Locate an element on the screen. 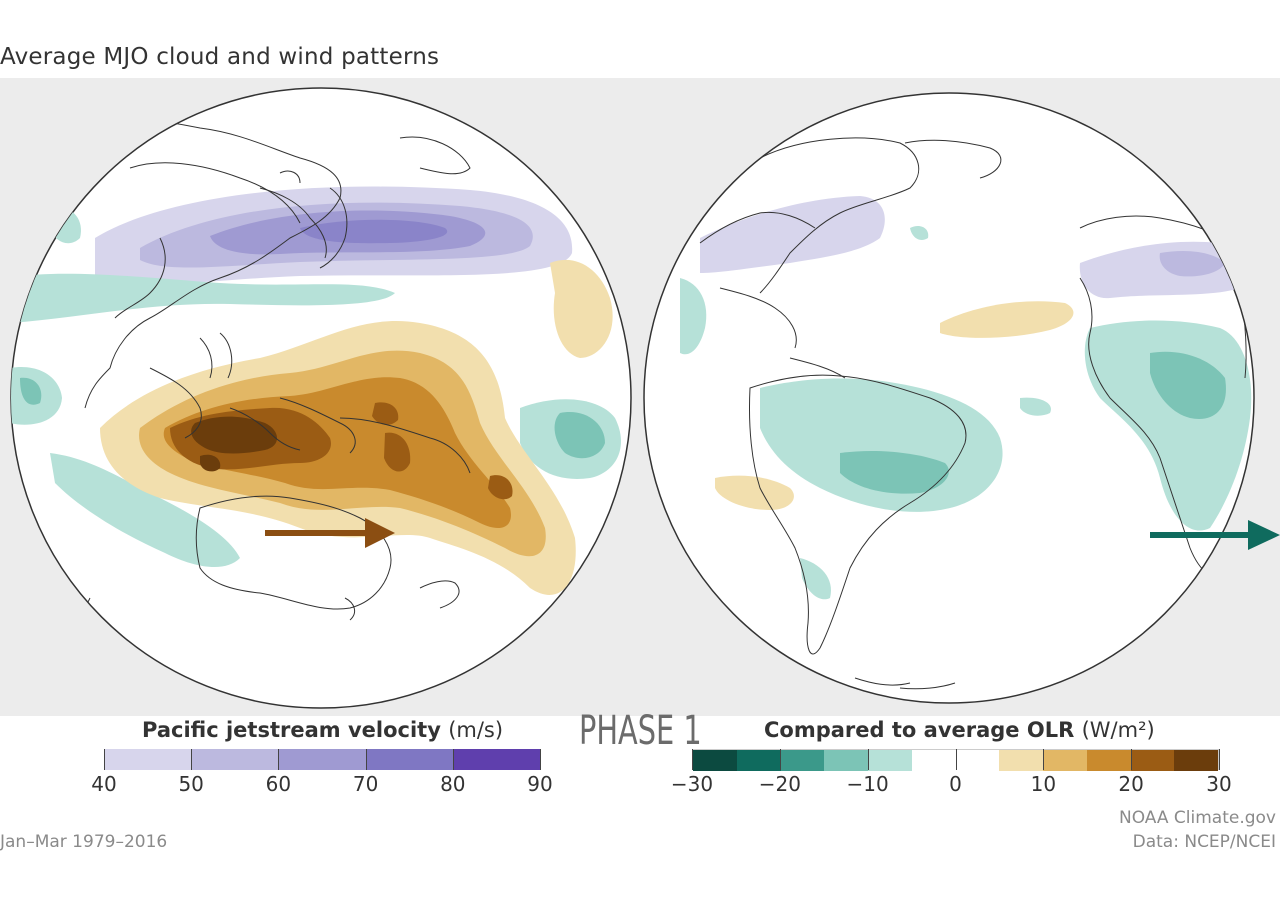 The width and height of the screenshot is (1280, 900). phase-label: PHASE 1 is located at coordinates (640, 731).